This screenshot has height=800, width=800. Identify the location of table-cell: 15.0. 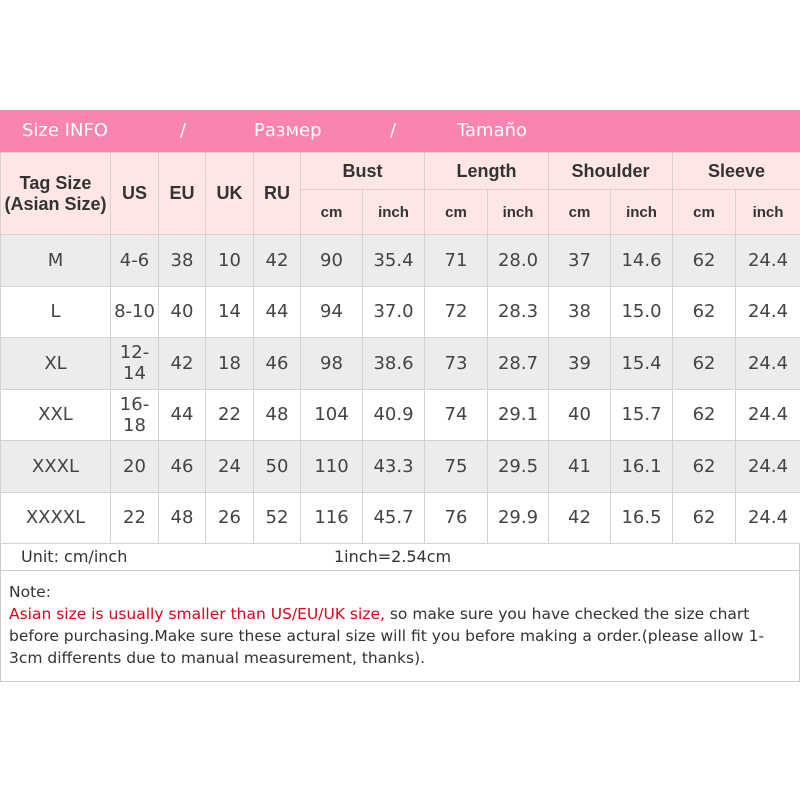
(641, 311).